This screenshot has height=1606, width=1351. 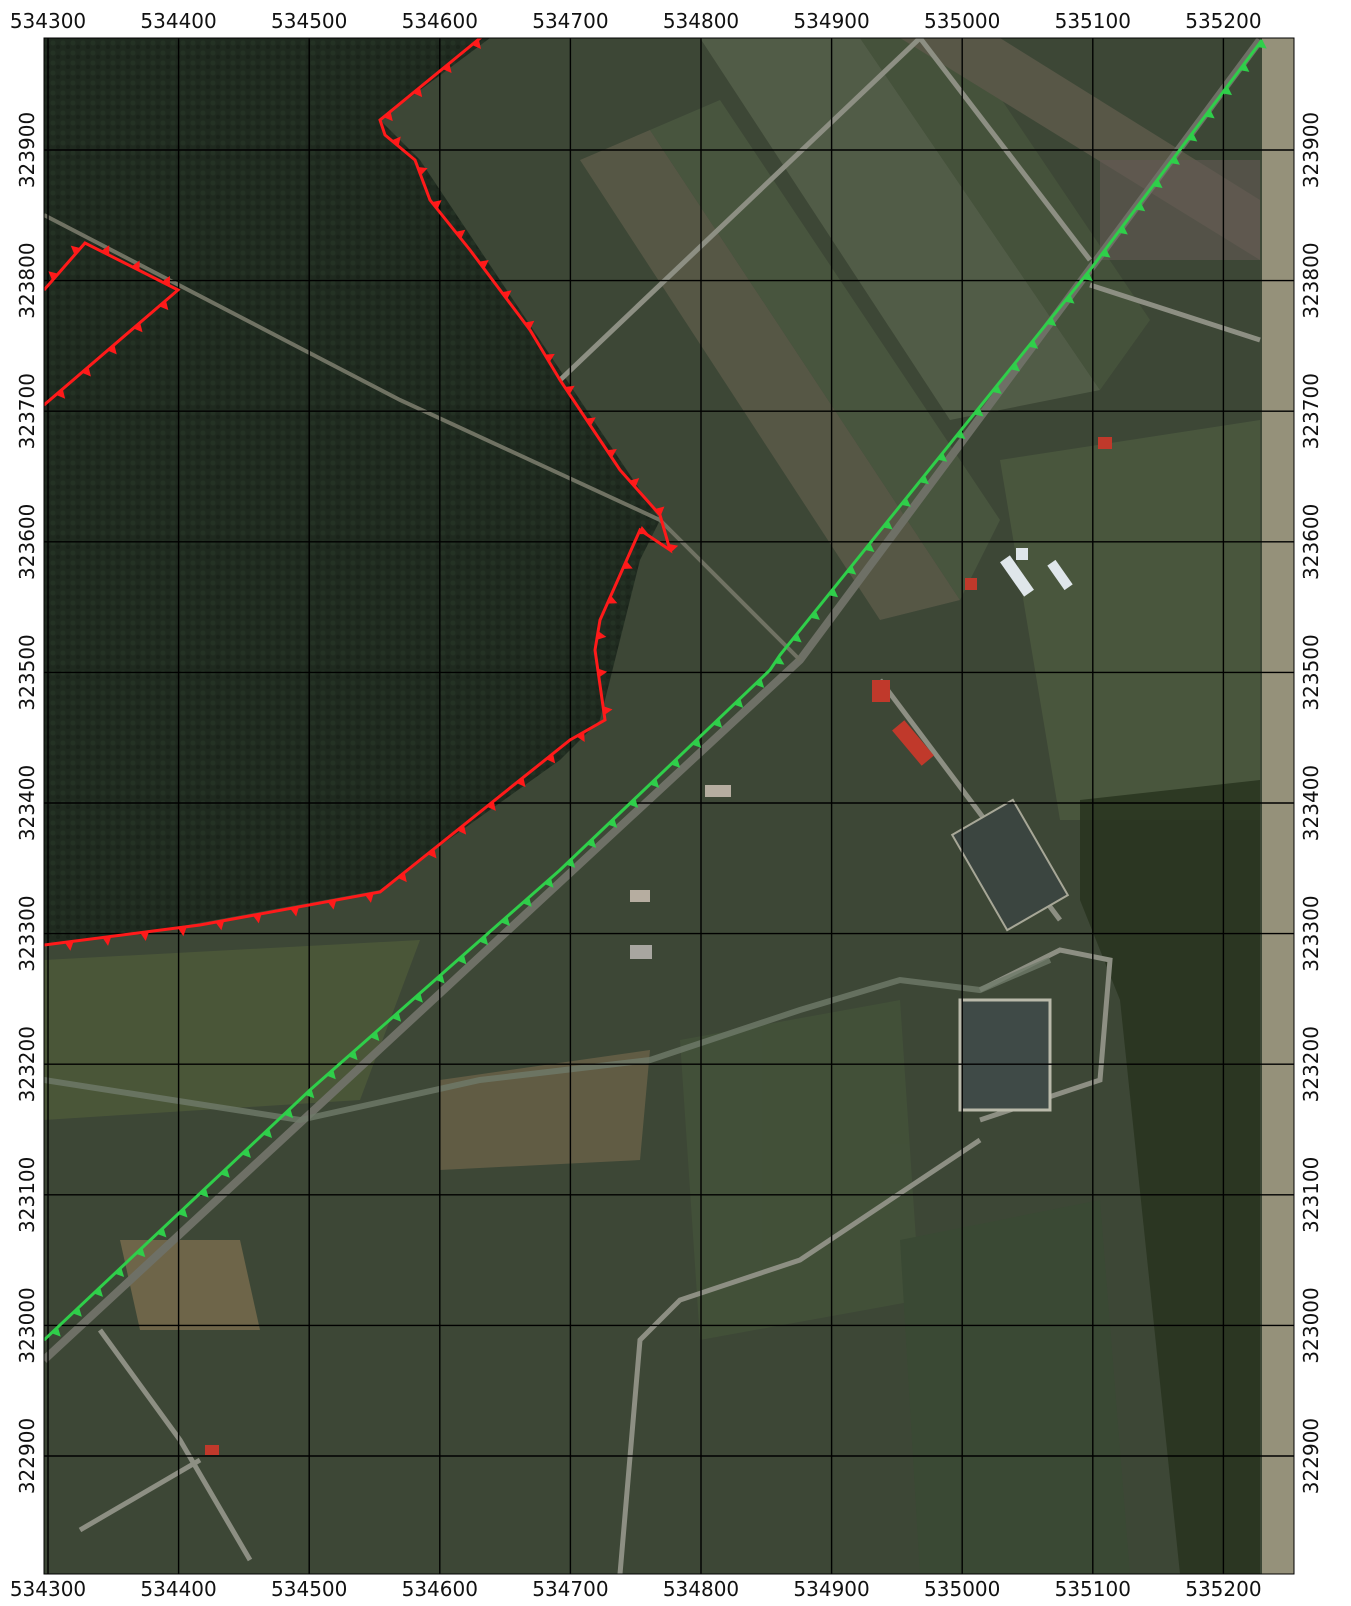 What do you see at coordinates (309, 1589) in the screenshot?
I see `grid-label-x-bottom: 534500` at bounding box center [309, 1589].